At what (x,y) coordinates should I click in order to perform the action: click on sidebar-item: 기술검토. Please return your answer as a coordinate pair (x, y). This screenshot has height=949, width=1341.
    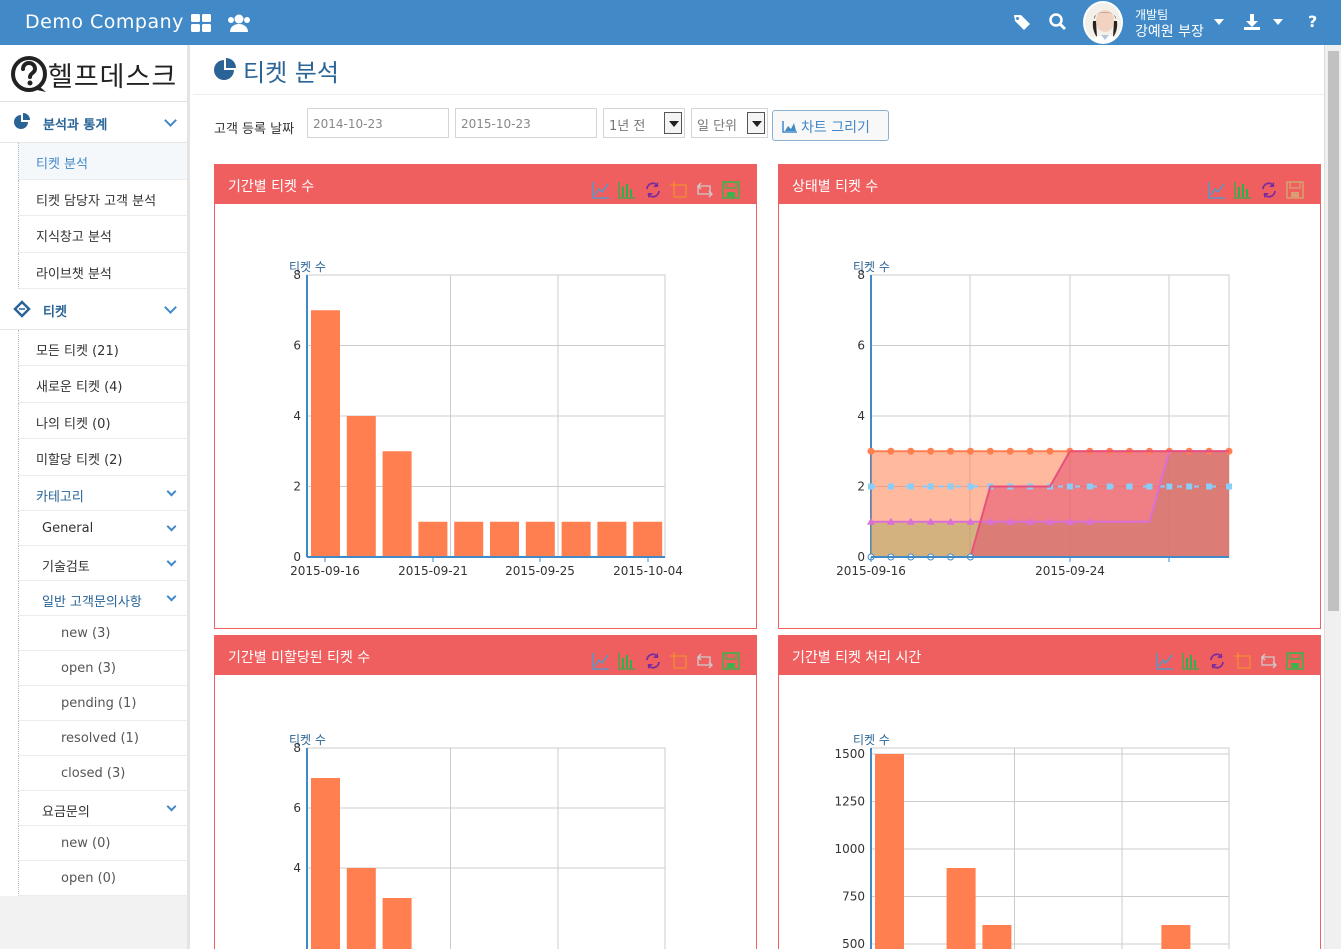
    Looking at the image, I should click on (102, 563).